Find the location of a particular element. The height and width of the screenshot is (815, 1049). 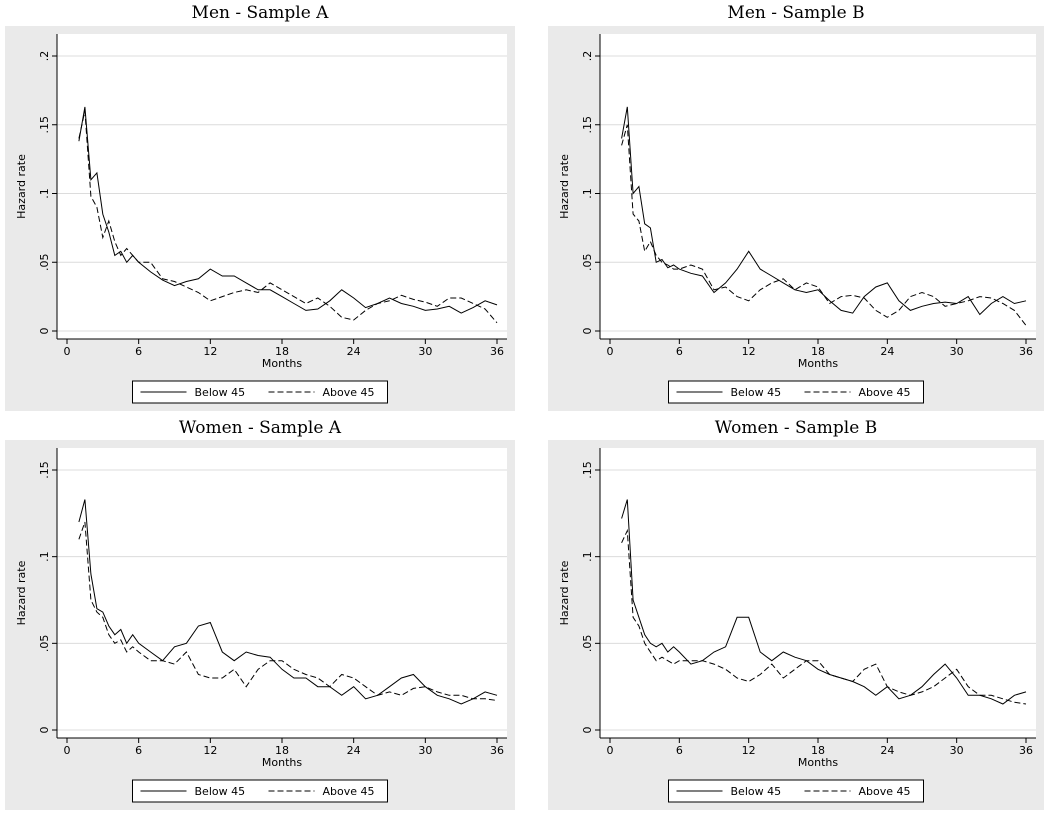

women-sample-b-plot-area is located at coordinates (818, 593).